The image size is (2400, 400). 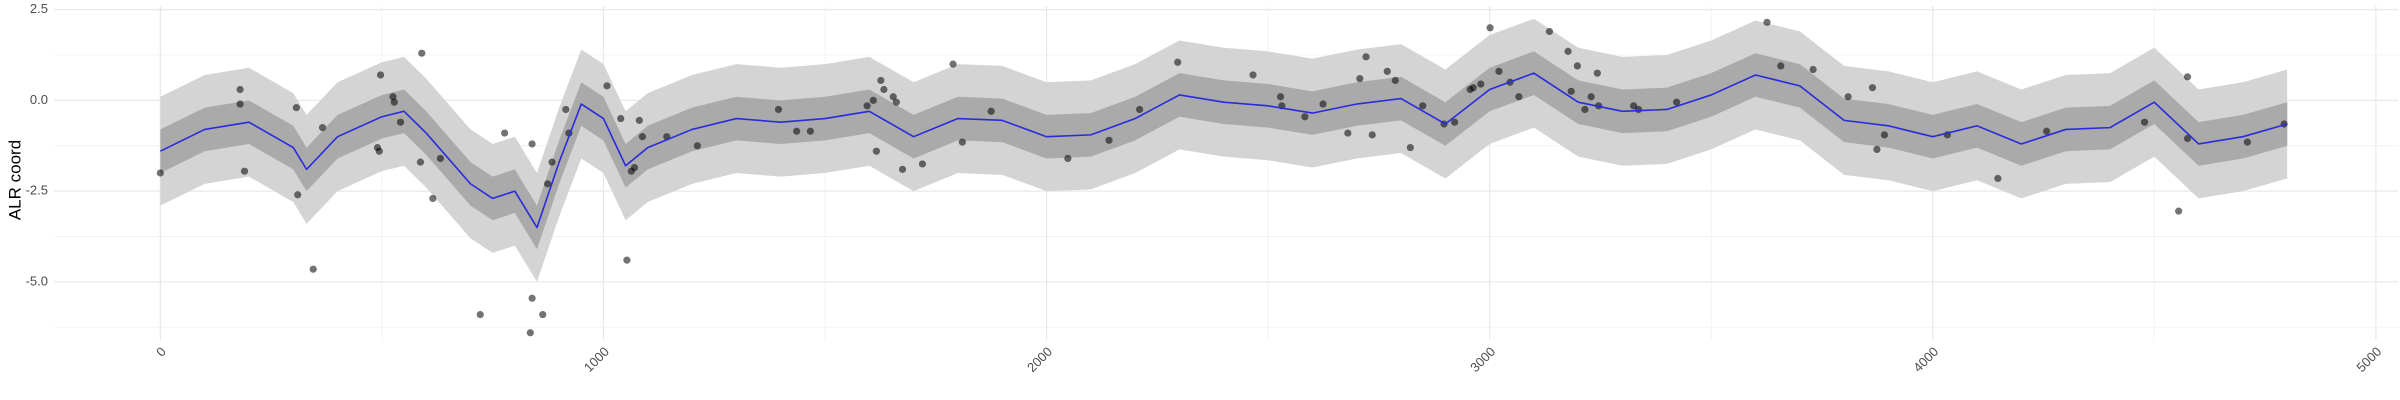 What do you see at coordinates (39, 99) in the screenshot?
I see `y-tick-label: 0.0` at bounding box center [39, 99].